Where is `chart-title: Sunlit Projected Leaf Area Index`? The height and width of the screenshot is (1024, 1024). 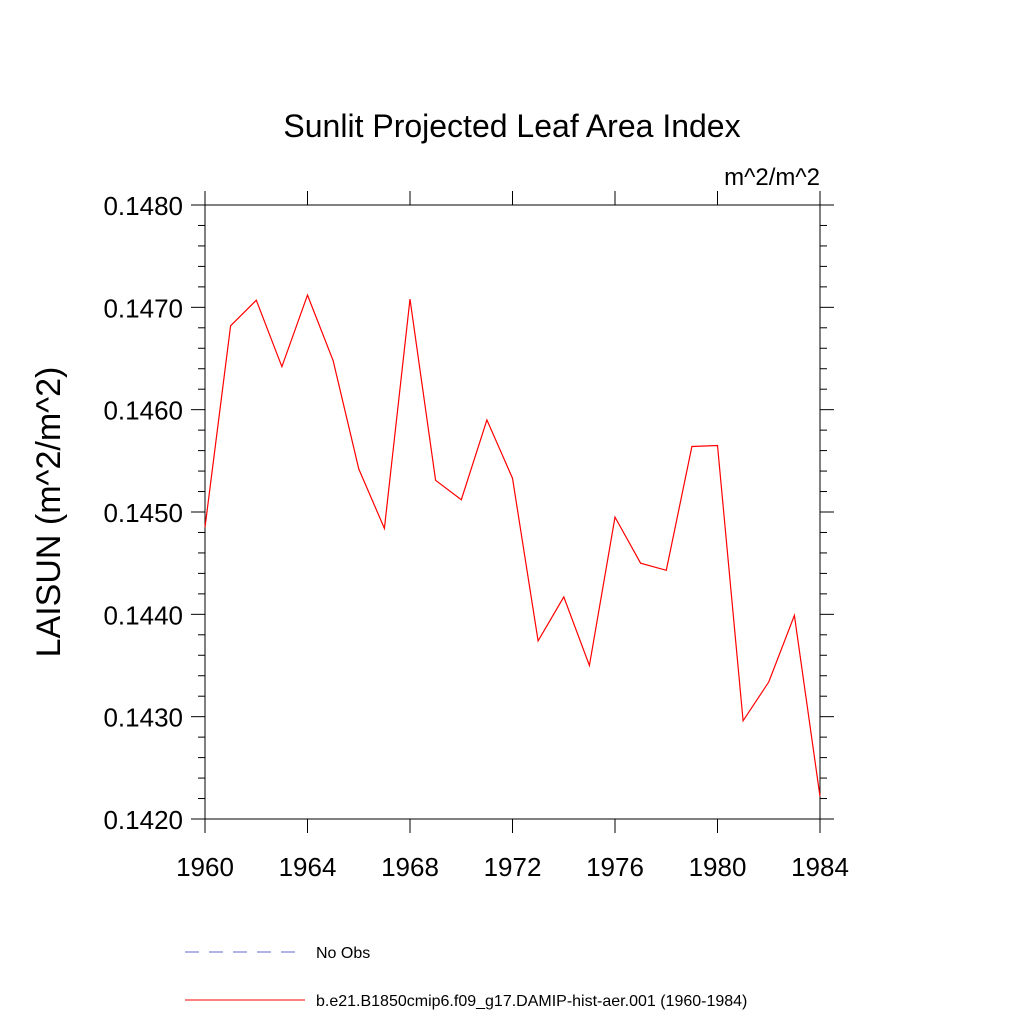 chart-title: Sunlit Projected Leaf Area Index is located at coordinates (511, 126).